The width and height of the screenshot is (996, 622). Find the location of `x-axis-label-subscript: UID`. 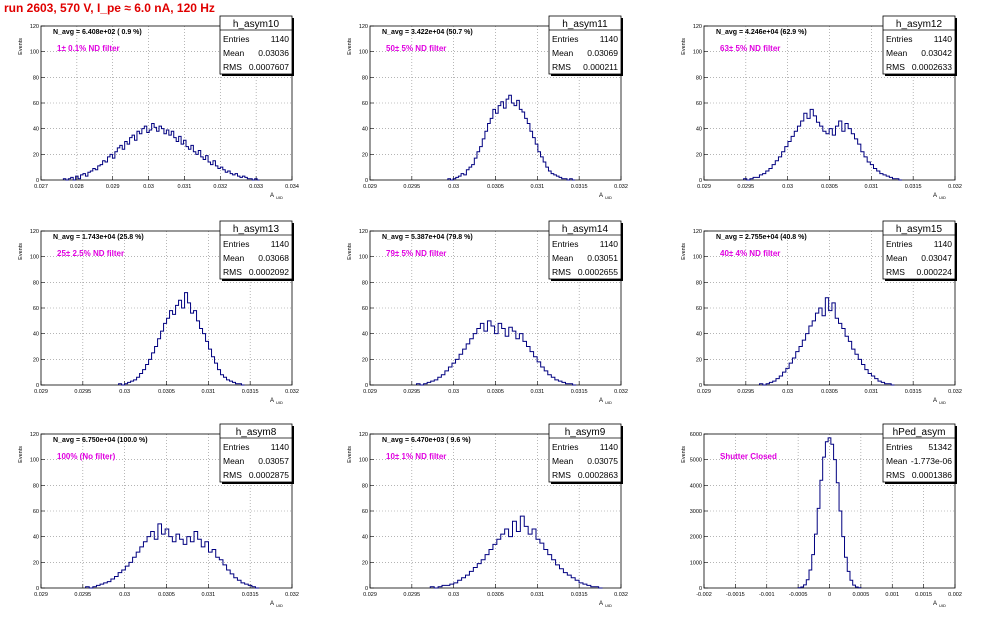

x-axis-label-subscript: UID is located at coordinates (279, 402).